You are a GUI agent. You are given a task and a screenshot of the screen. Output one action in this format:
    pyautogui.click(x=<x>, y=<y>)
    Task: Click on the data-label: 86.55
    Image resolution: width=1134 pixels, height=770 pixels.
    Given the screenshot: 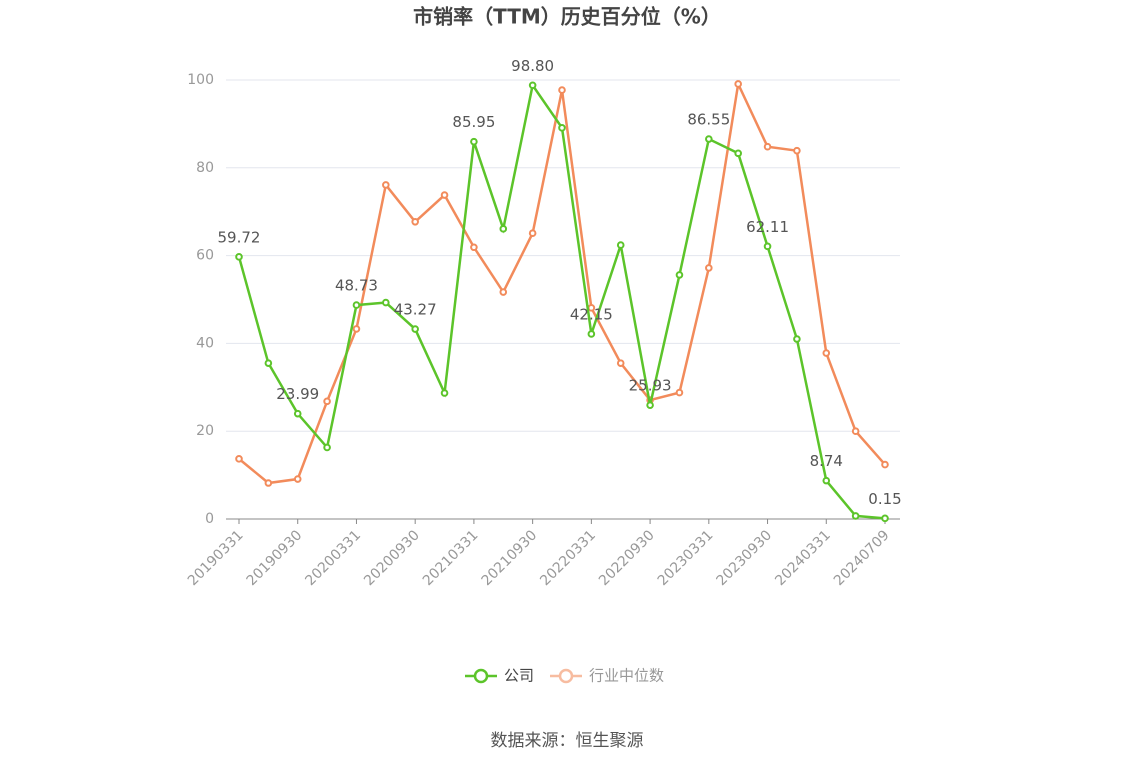 What is the action you would take?
    pyautogui.click(x=708, y=120)
    